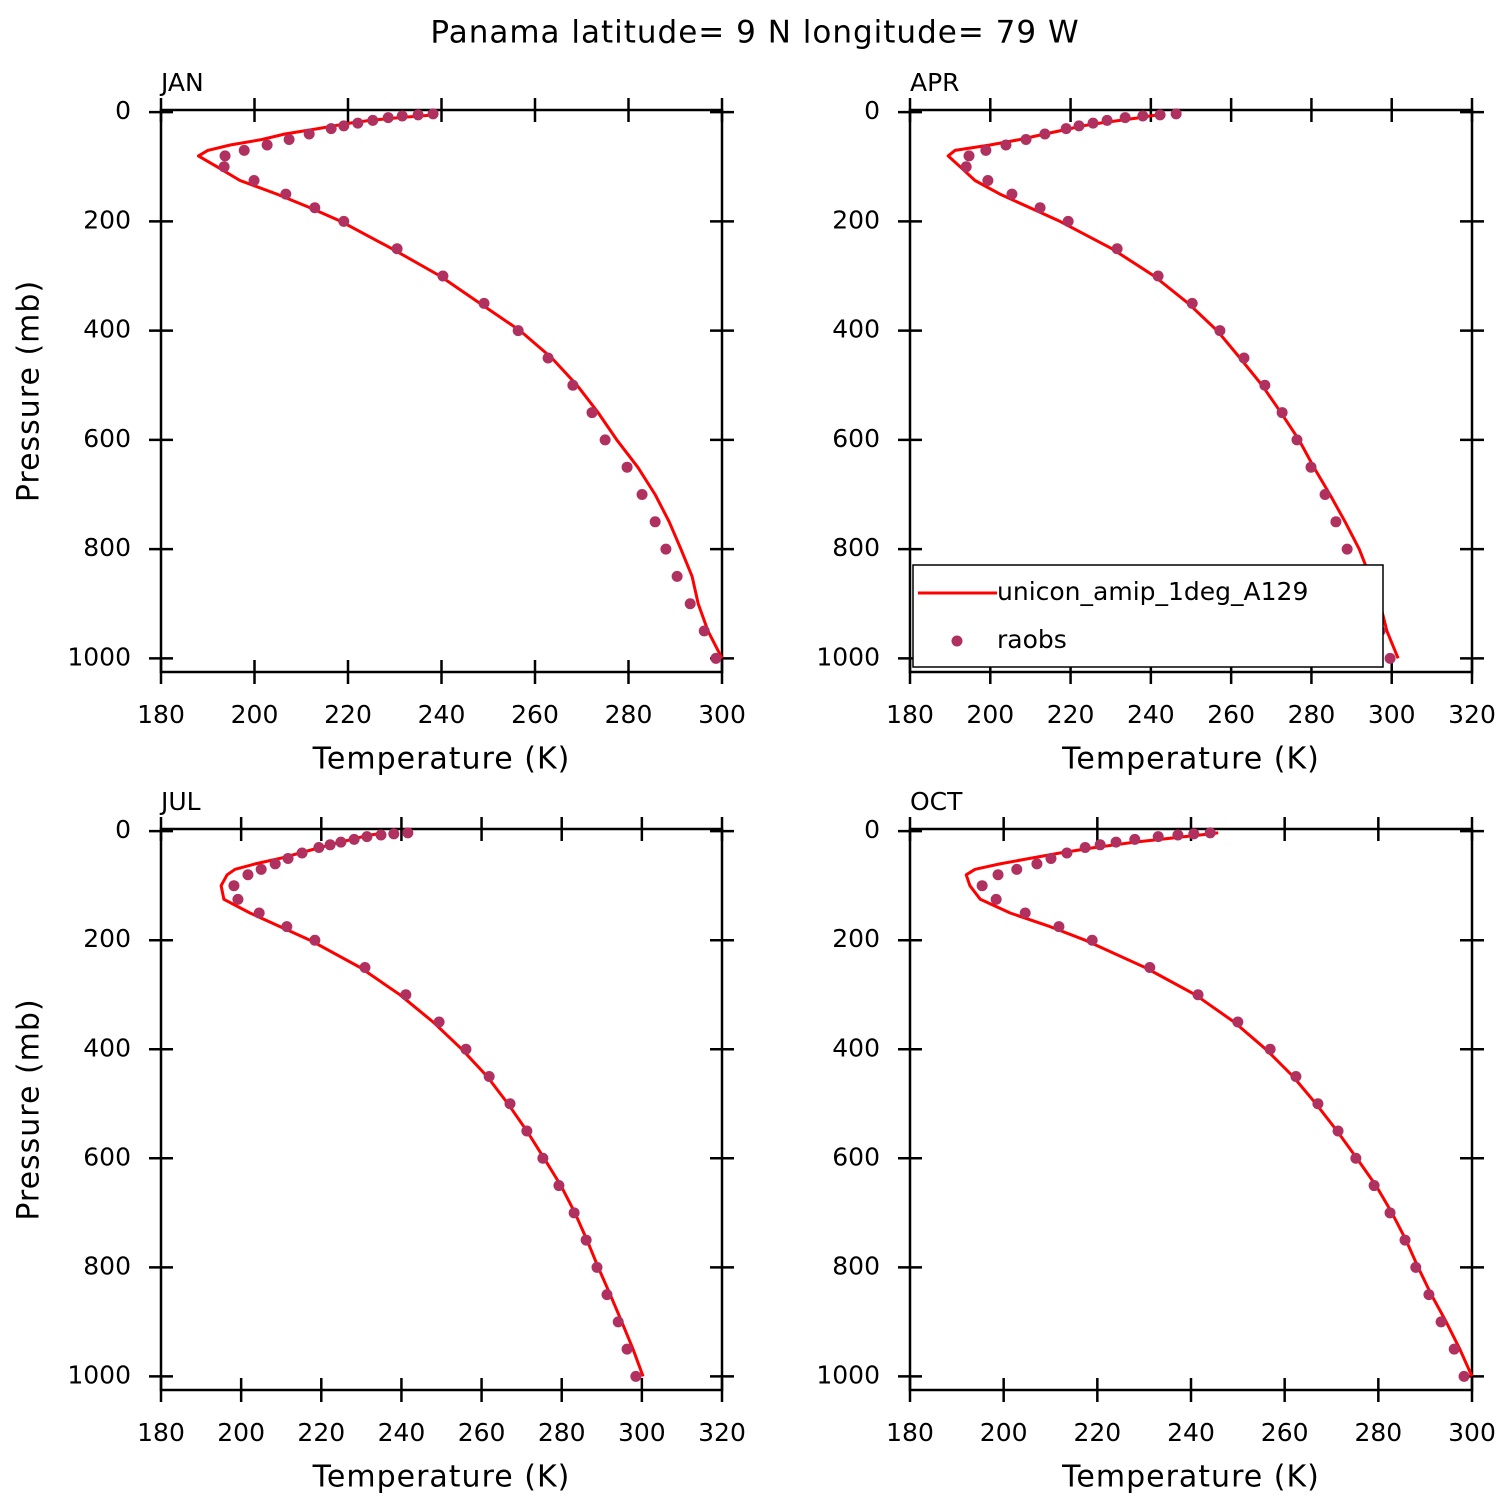  Describe the element at coordinates (722, 714) in the screenshot. I see `x-tick-label: 300` at that location.